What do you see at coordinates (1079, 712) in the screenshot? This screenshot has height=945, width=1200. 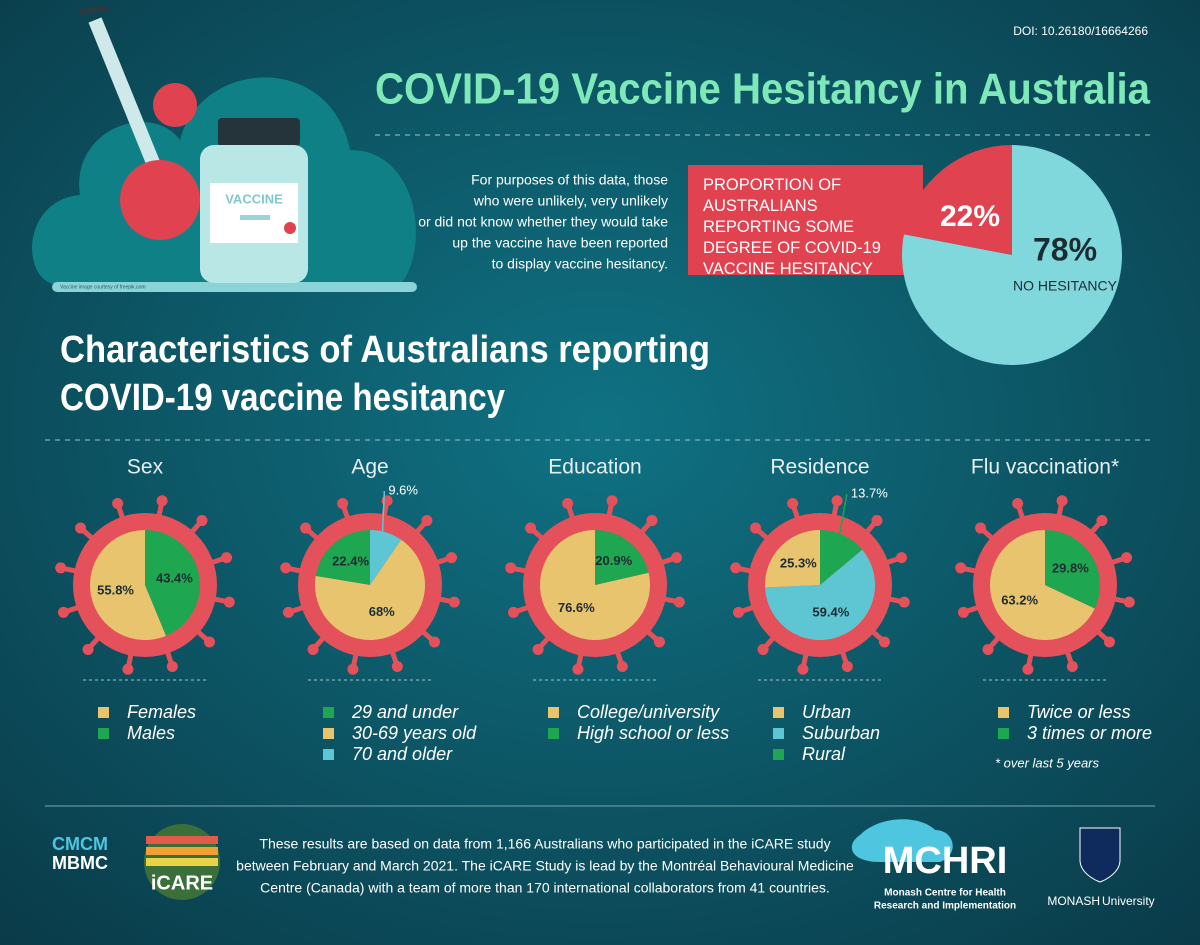 I see `legend-label: Twice or less` at bounding box center [1079, 712].